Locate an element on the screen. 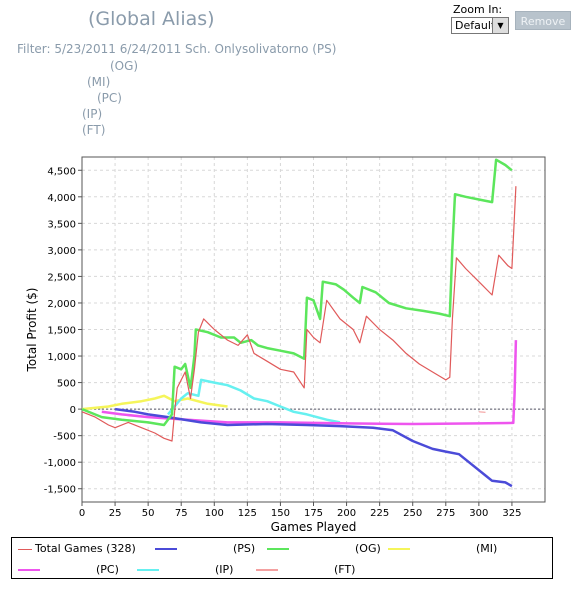 This screenshot has height=593, width=585. y-tick-label: 2,500 is located at coordinates (61, 277).